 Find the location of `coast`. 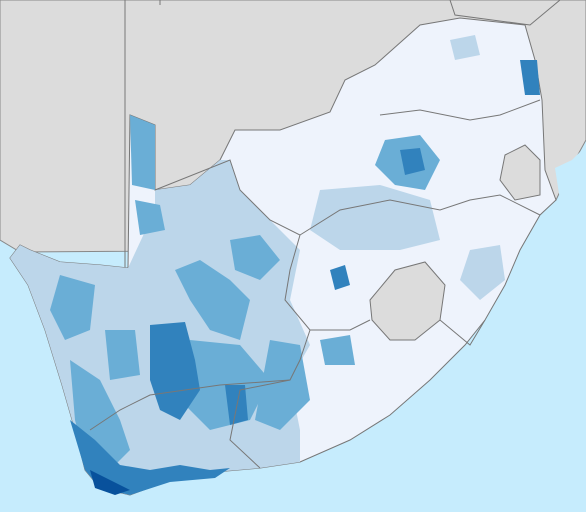

coast is located at coordinates (570, 172).